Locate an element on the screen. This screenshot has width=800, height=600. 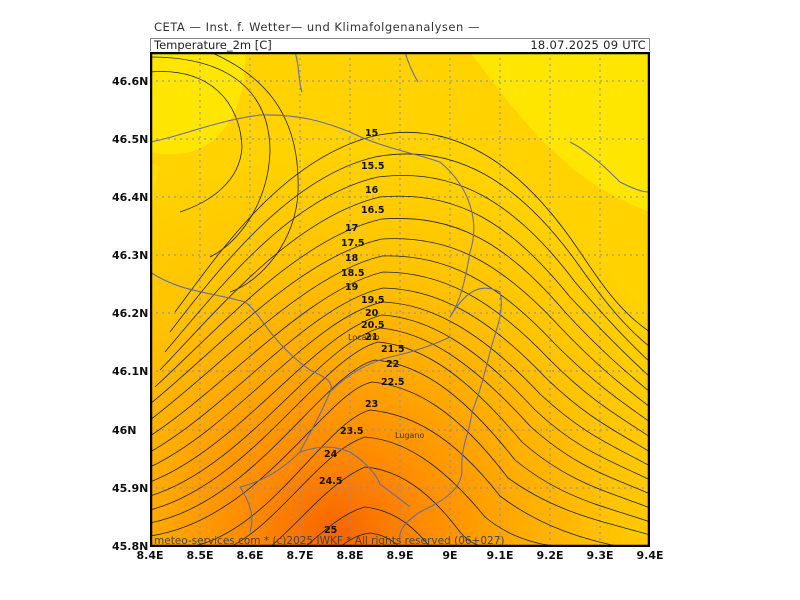
lat-tick-label: 46.1N is located at coordinates (130, 371).